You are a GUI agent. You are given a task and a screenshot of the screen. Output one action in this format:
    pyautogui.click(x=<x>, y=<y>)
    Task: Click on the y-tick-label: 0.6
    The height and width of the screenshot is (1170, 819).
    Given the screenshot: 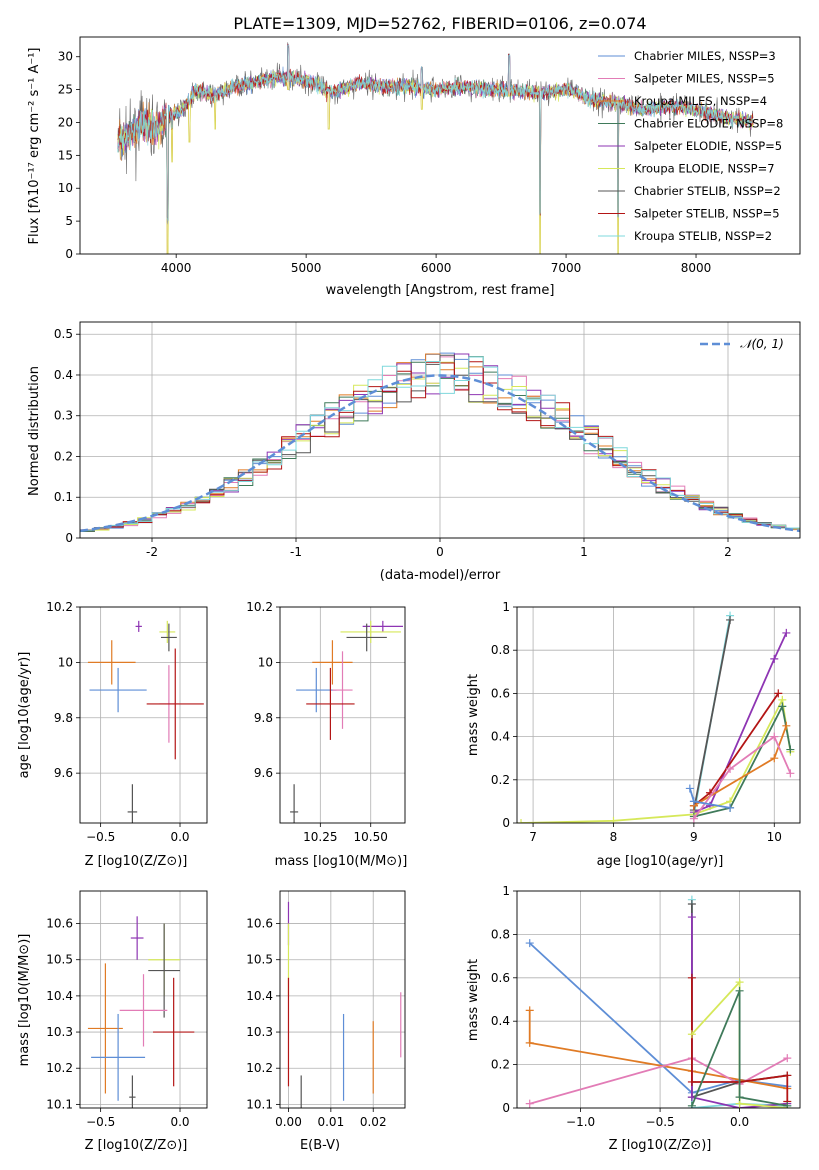 What is the action you would take?
    pyautogui.click(x=500, y=693)
    